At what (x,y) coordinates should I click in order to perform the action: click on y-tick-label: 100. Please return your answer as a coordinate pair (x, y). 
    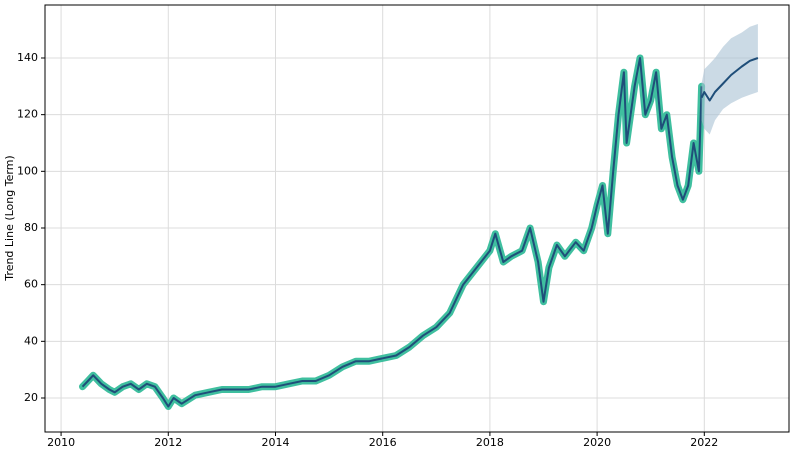
    Looking at the image, I should click on (27, 170).